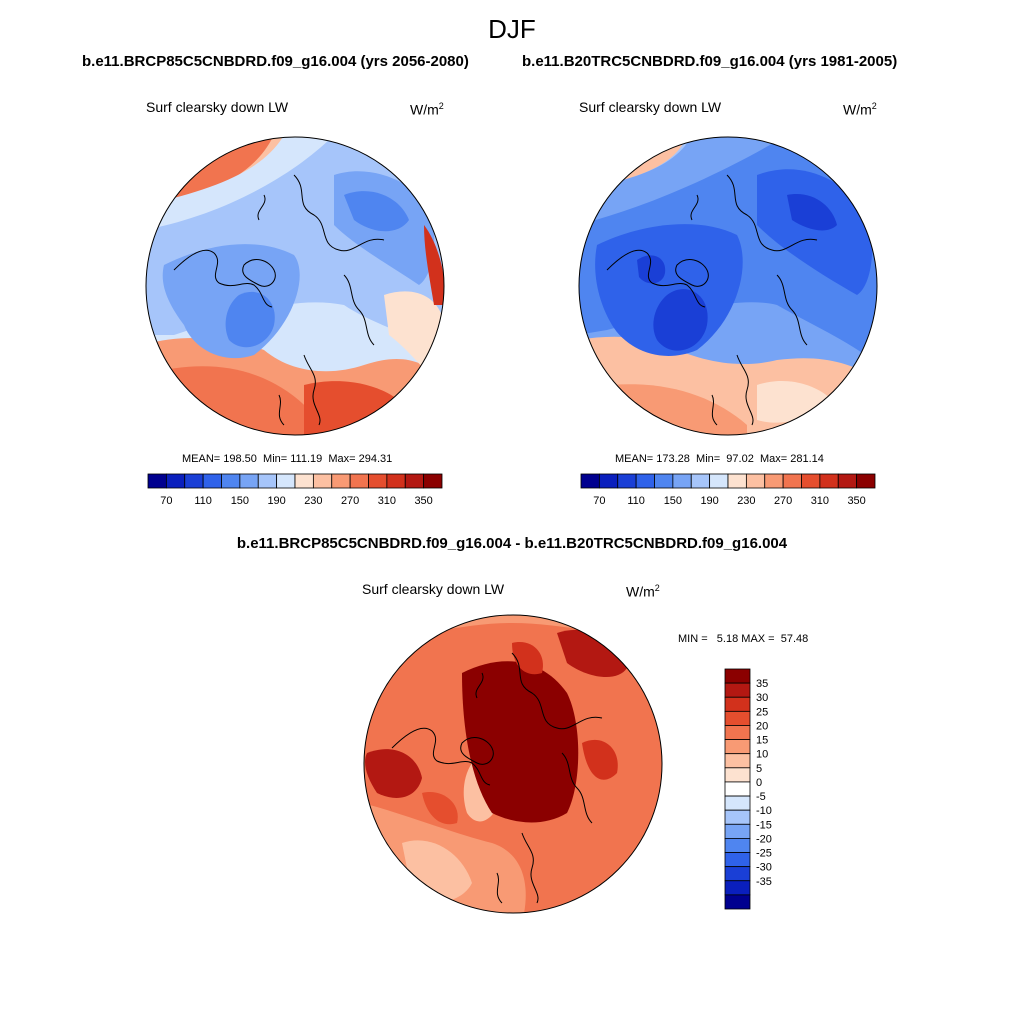  Describe the element at coordinates (743, 639) in the screenshot. I see `panel3-minmax: MIN = 5.18 MAX = 57.48` at that location.